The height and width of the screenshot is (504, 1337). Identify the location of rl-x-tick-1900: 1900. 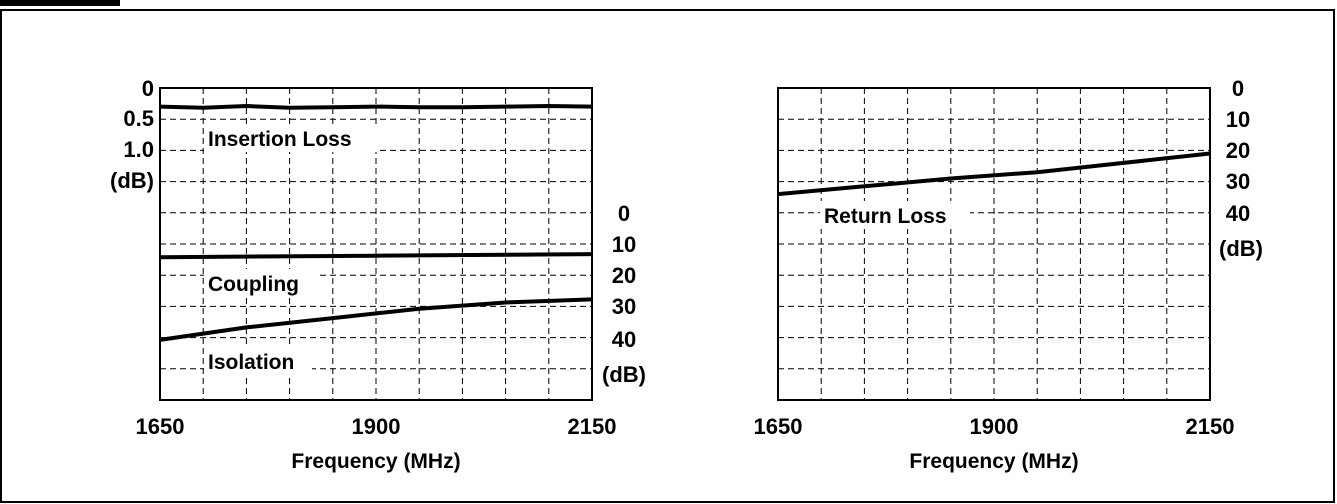
(994, 426).